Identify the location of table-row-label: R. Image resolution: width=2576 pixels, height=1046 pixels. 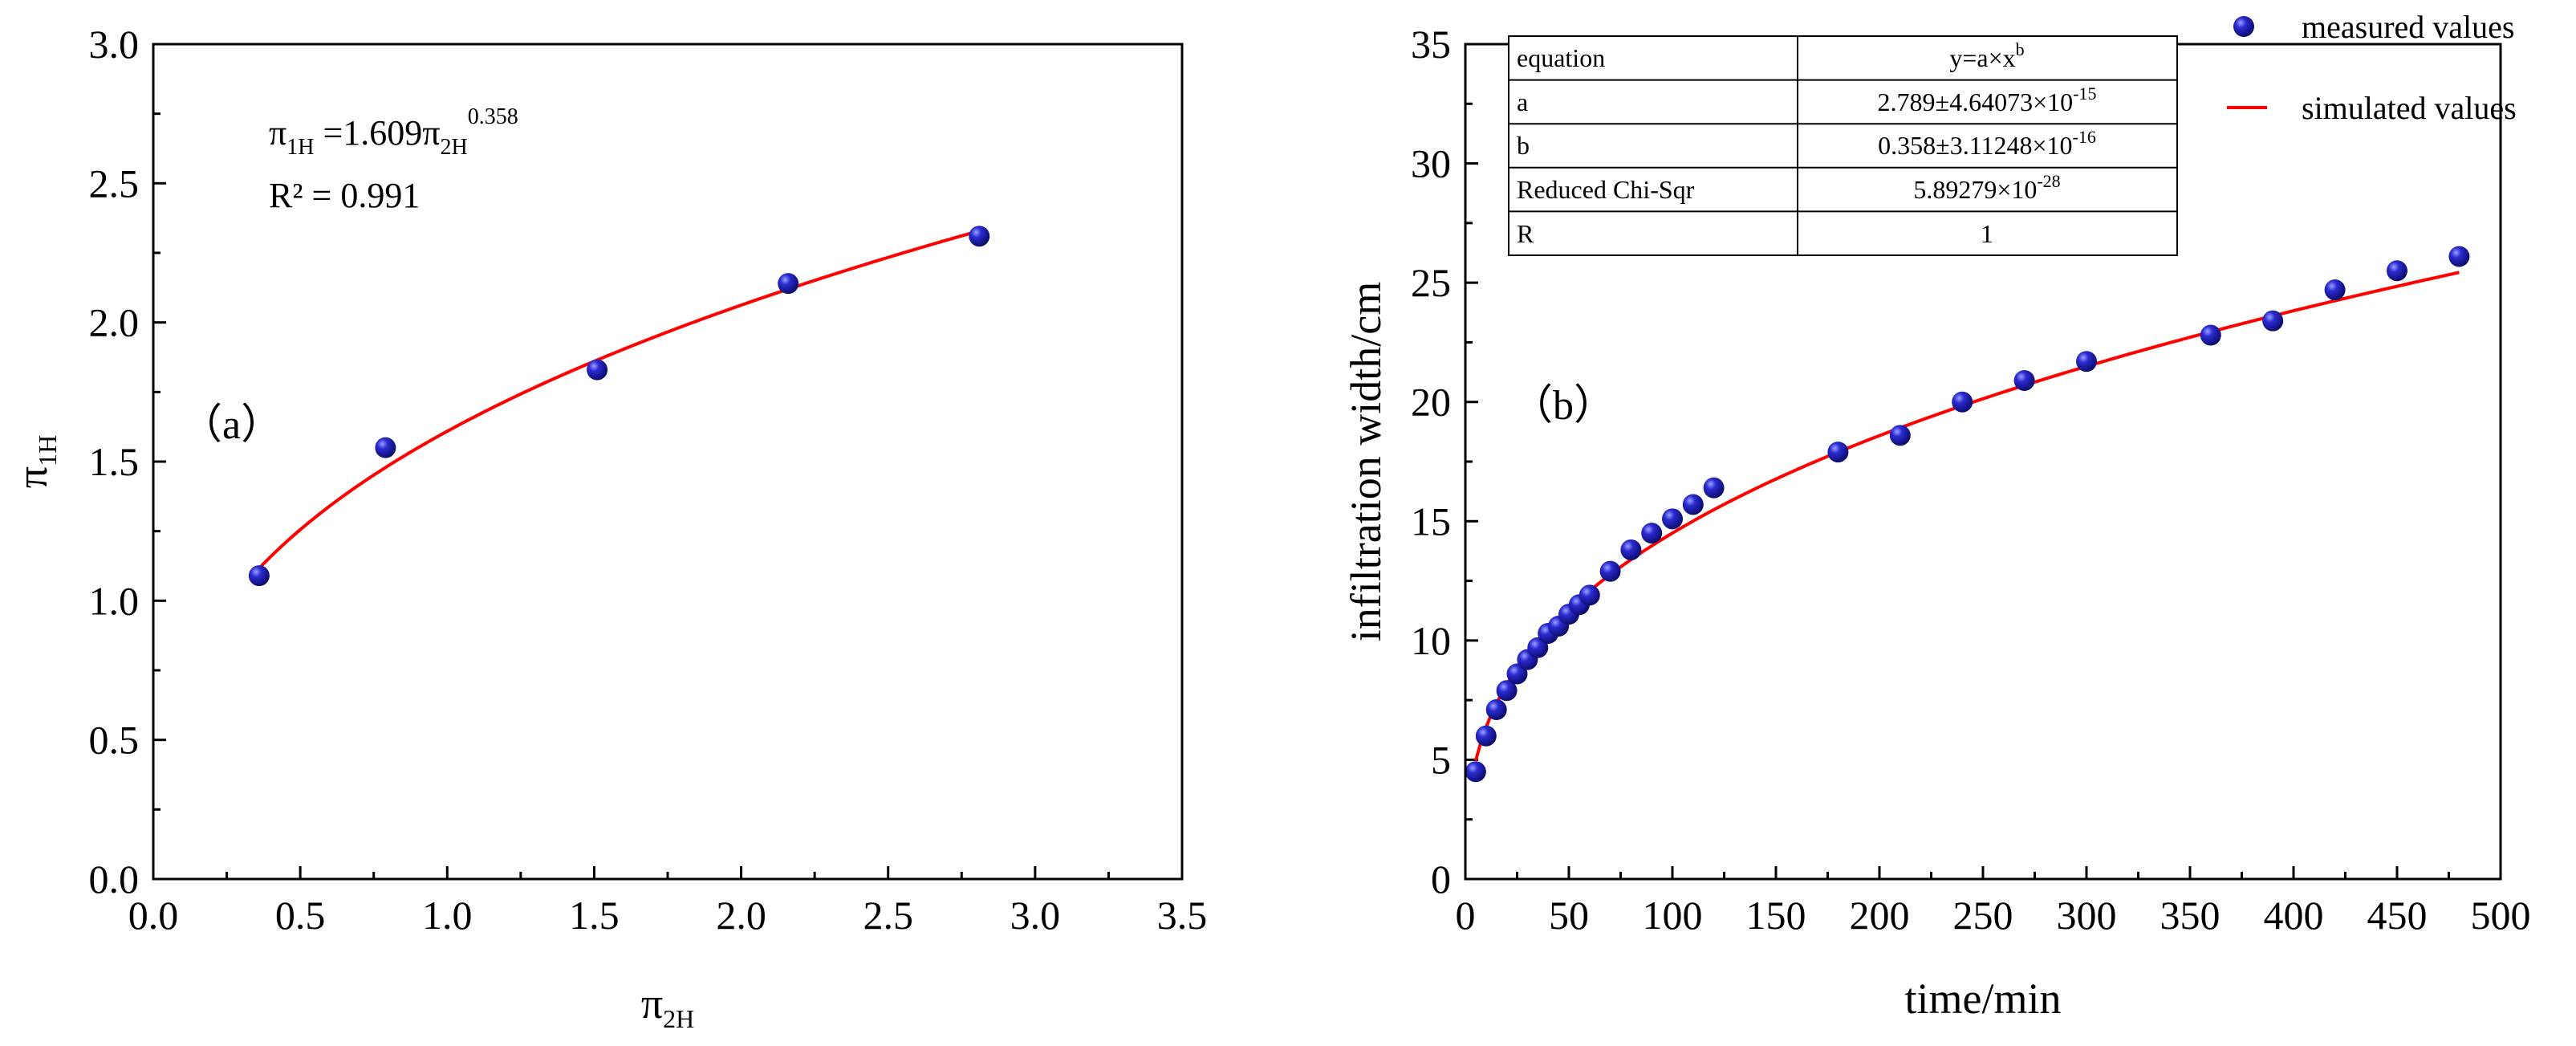
(1525, 234).